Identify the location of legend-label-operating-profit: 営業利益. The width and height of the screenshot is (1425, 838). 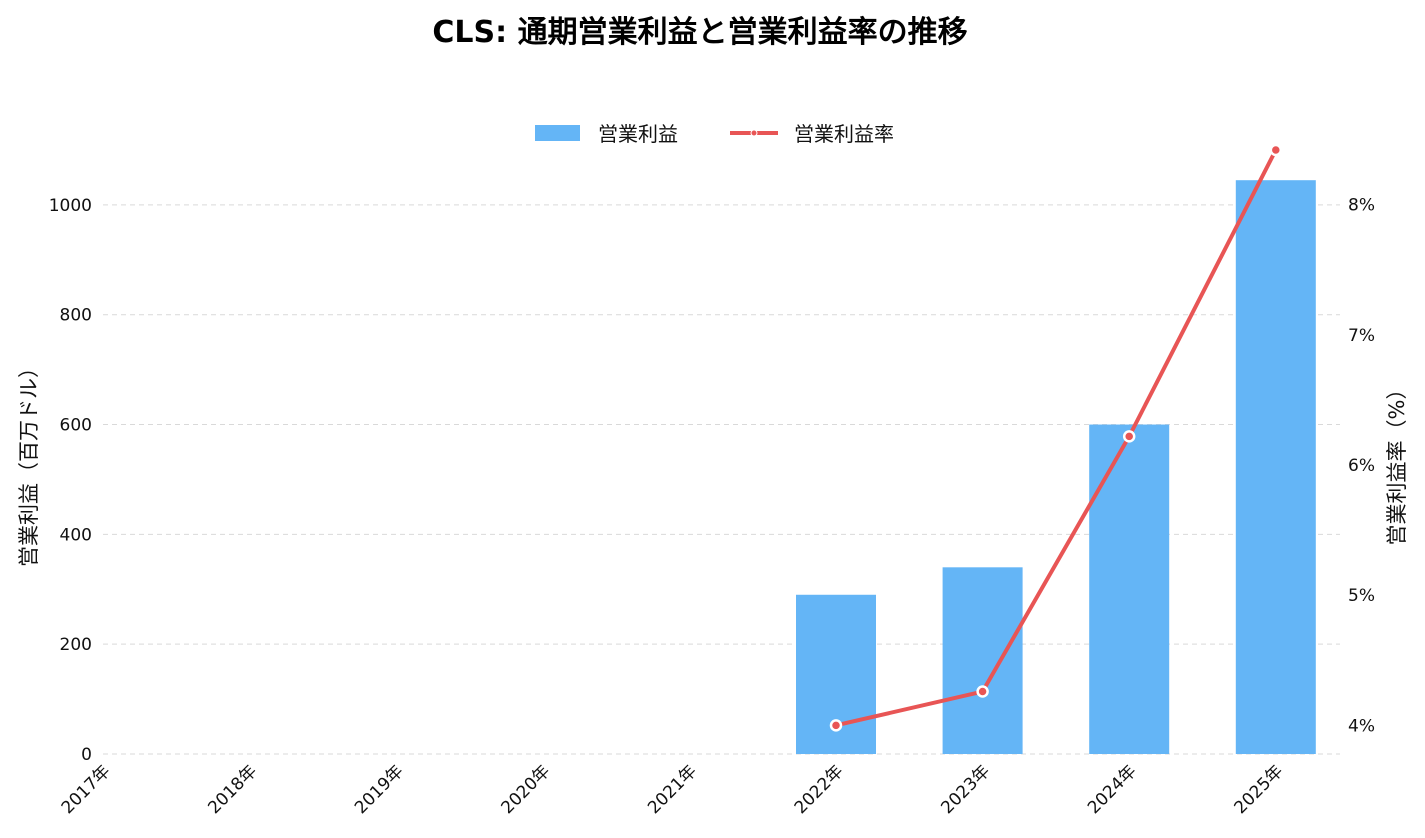
(638, 134).